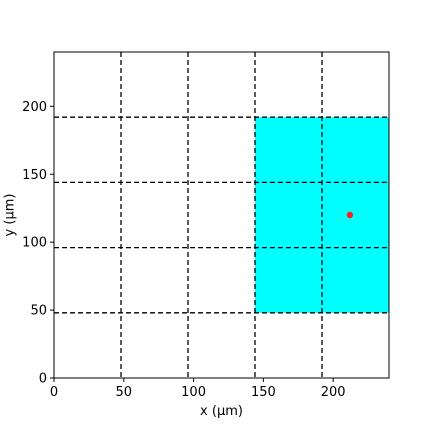 The width and height of the screenshot is (432, 432). What do you see at coordinates (10, 215) in the screenshot?
I see `y-axis-label: y (μm)` at bounding box center [10, 215].